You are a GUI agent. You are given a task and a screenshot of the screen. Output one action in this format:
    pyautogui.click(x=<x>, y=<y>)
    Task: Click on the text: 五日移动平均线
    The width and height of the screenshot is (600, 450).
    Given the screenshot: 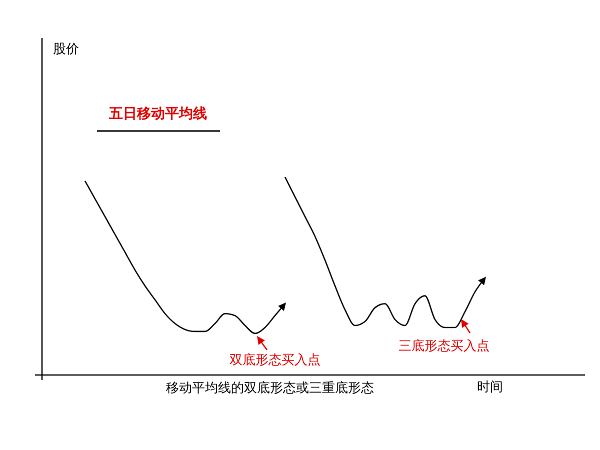 What is the action you would take?
    pyautogui.click(x=157, y=114)
    